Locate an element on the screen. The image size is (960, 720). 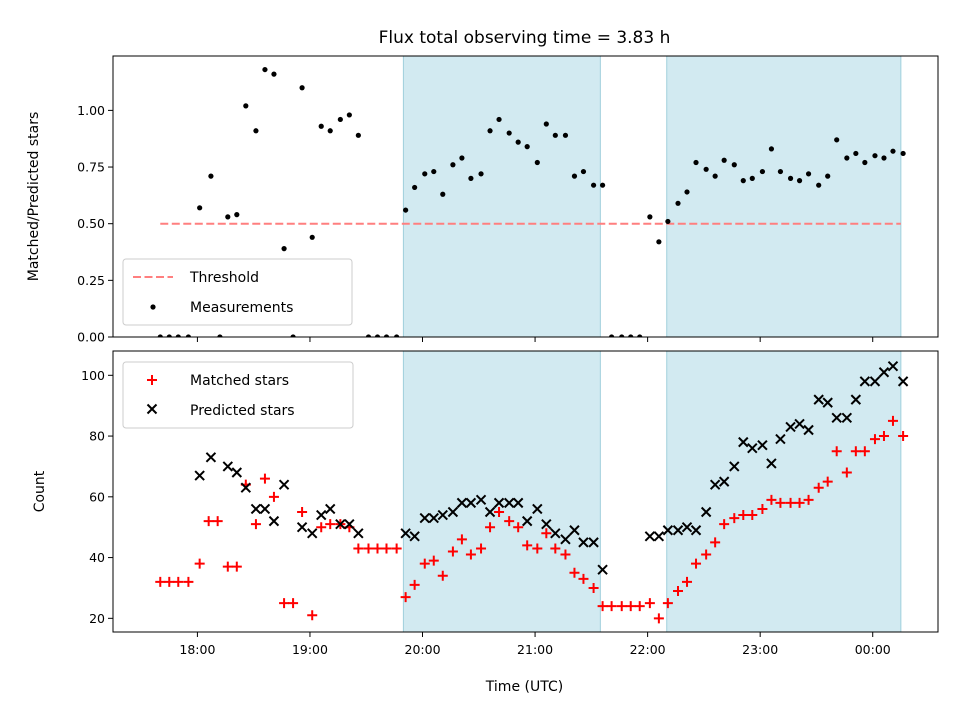
legend-predicted-label: Predicted stars is located at coordinates (242, 411).